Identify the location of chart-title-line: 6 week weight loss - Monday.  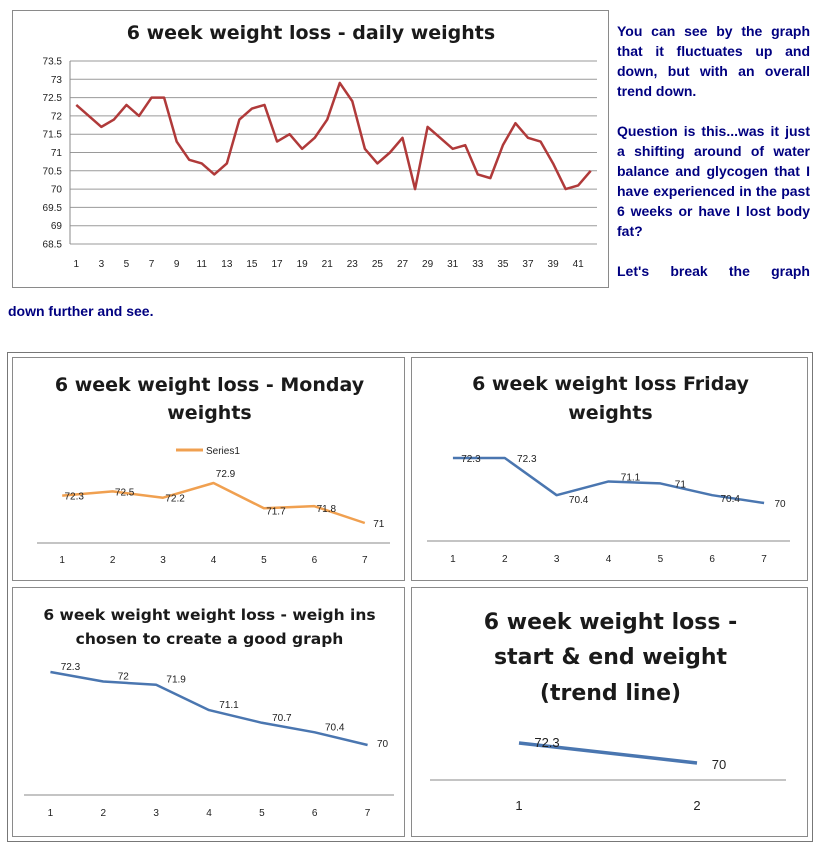
(210, 385).